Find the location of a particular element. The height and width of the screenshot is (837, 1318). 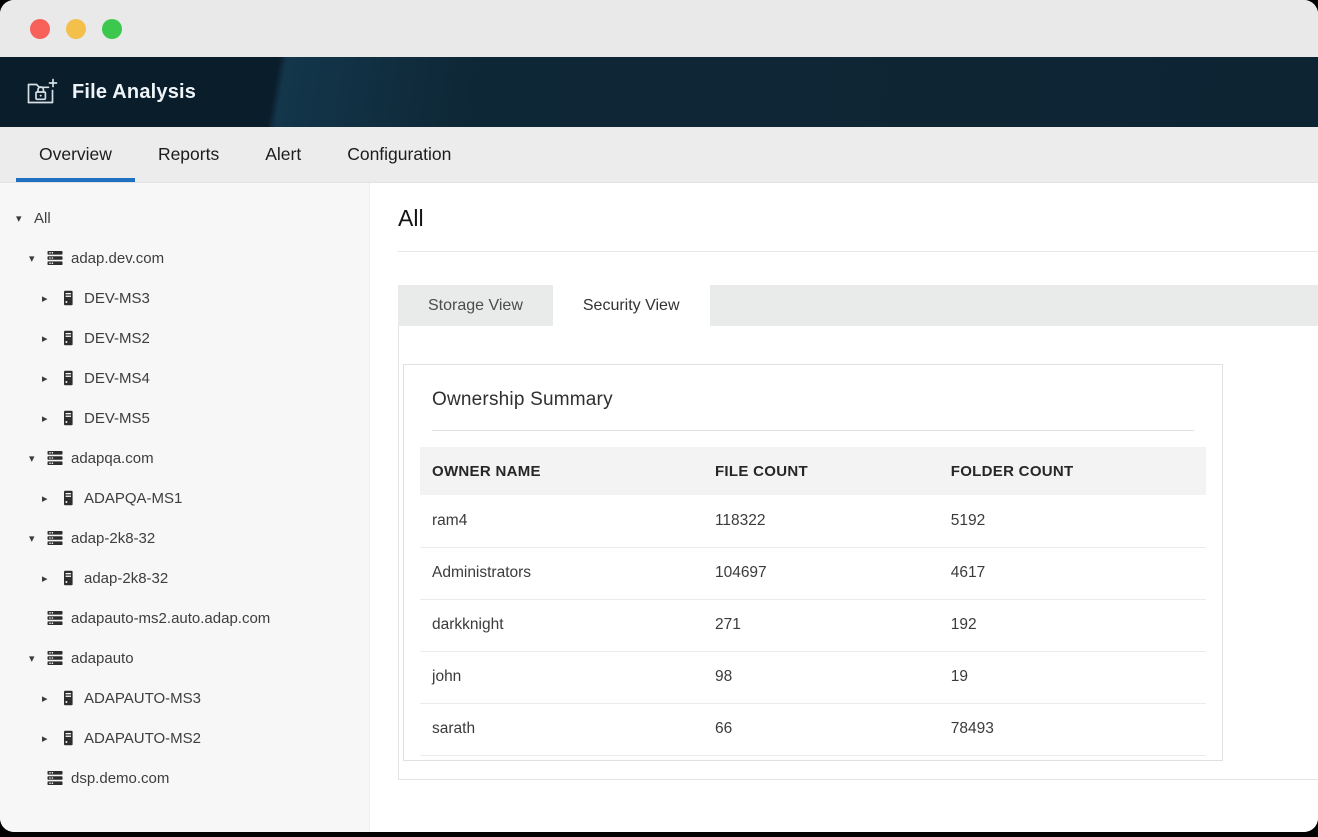

table-cell: 5192 is located at coordinates (1072, 521).